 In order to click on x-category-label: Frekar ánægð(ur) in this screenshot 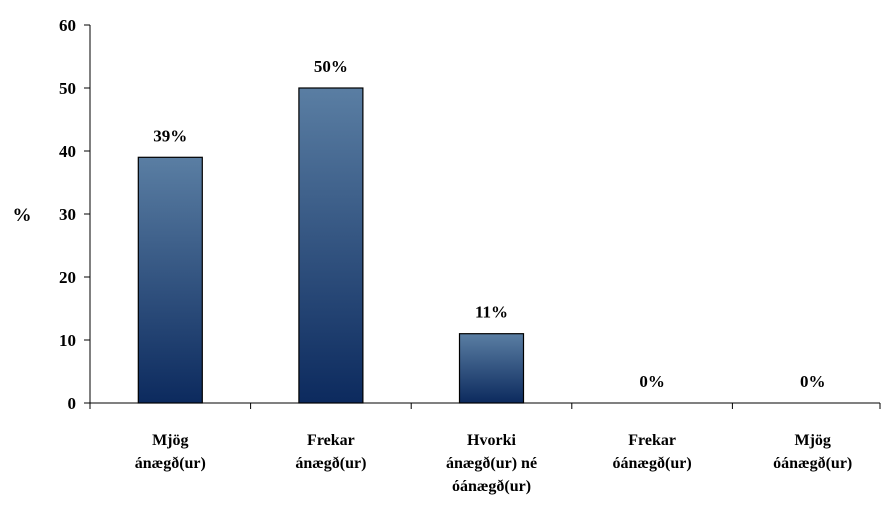, I will do `click(330, 452)`.